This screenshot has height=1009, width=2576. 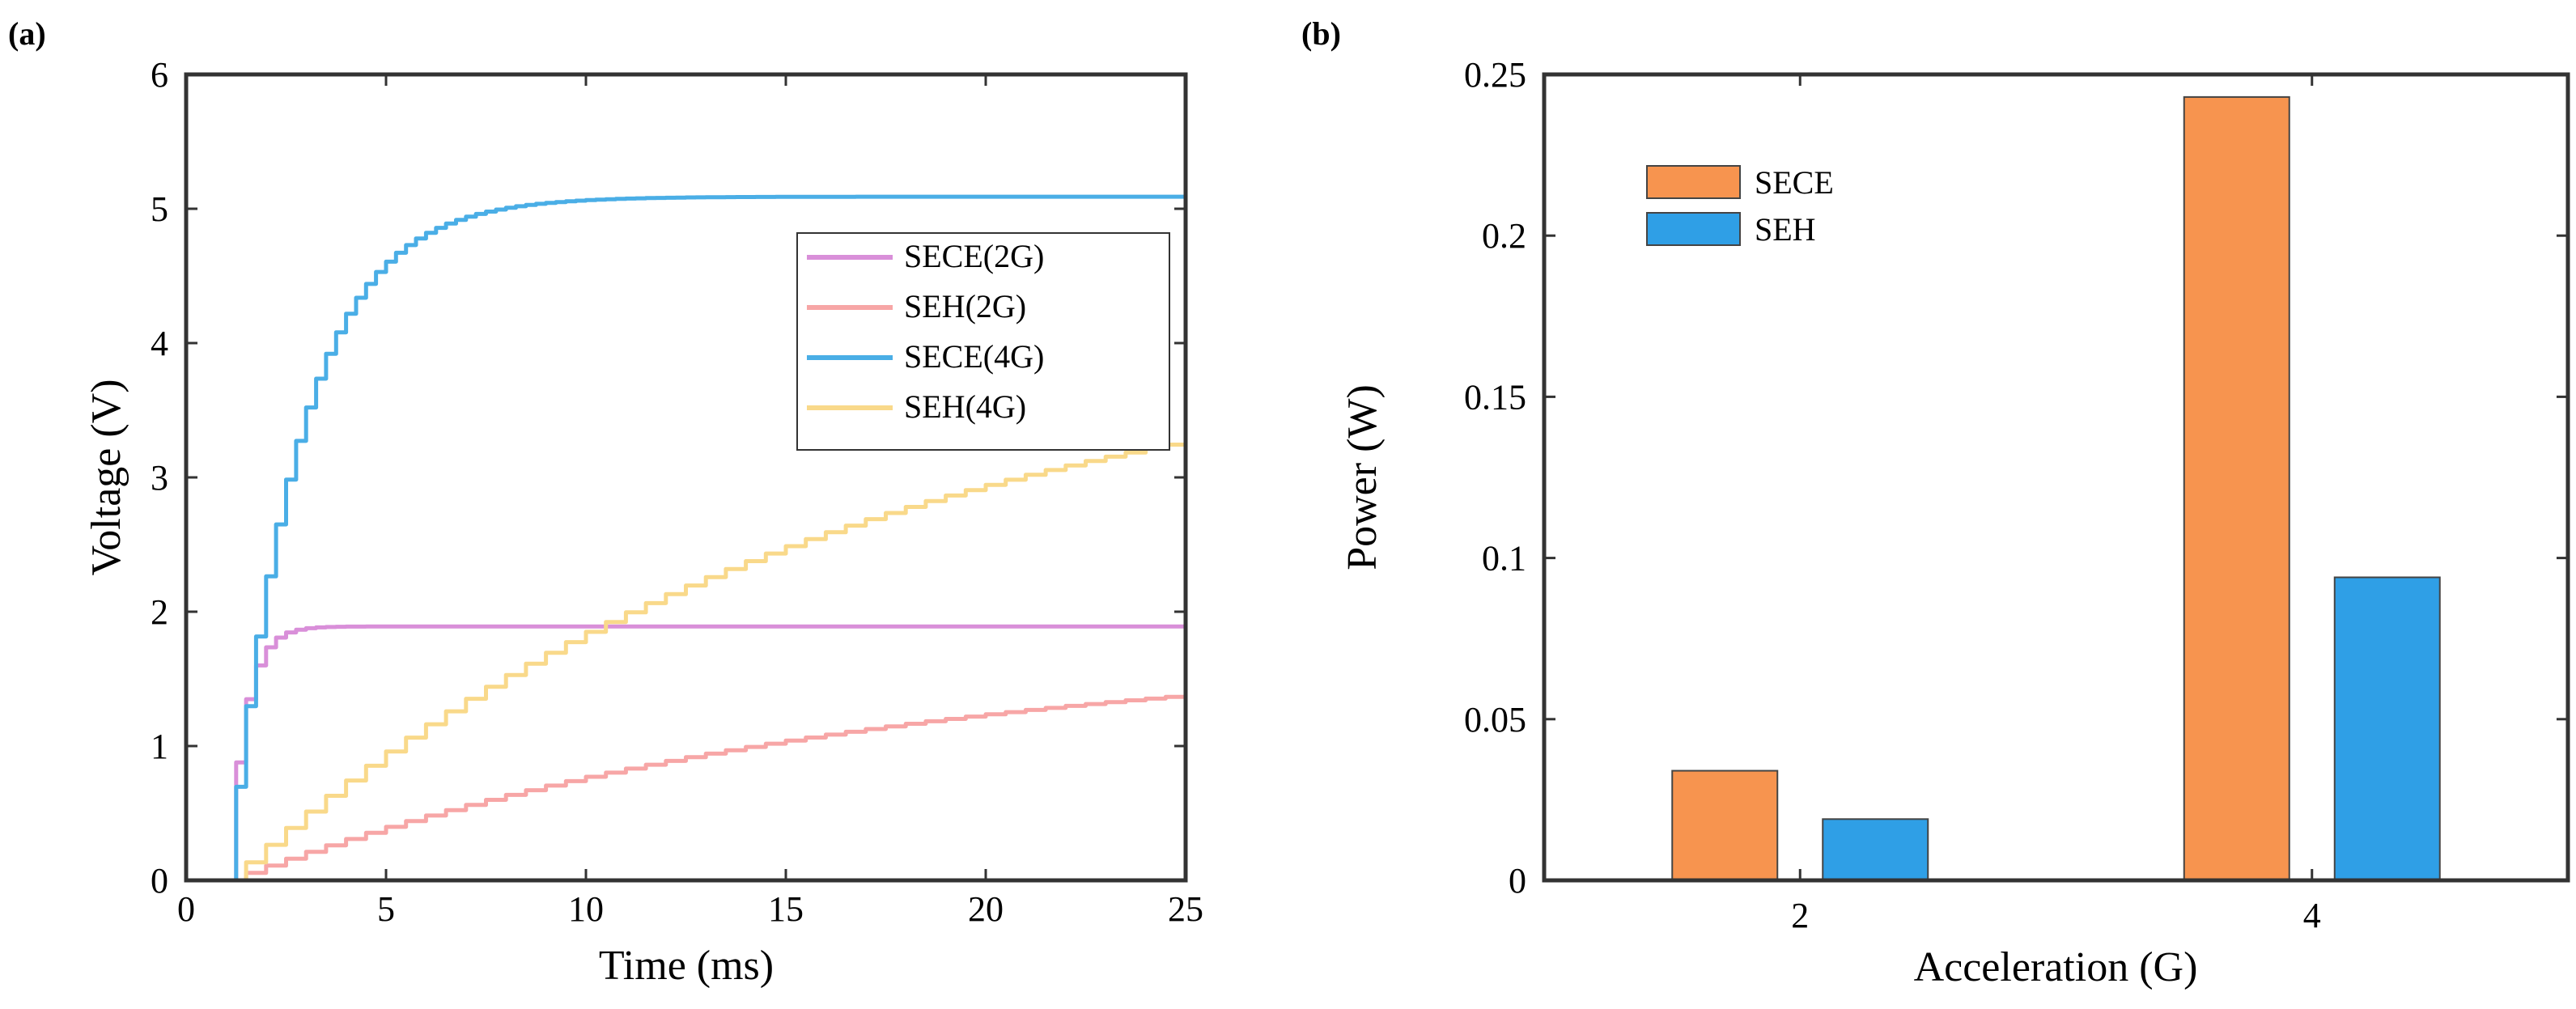 I want to click on panel-b-label: (b), so click(x=1321, y=33).